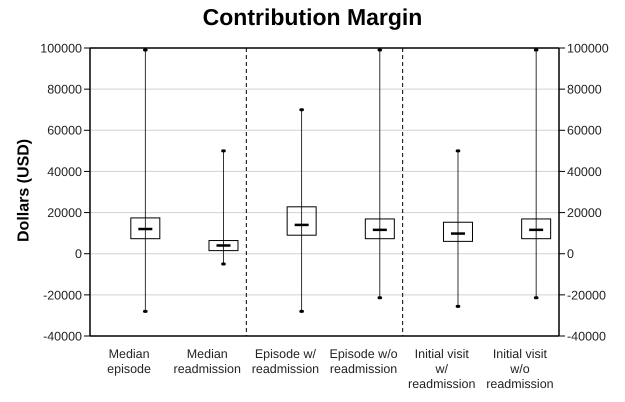  Describe the element at coordinates (286, 361) in the screenshot. I see `x-tick-label: Episode w/ readmission` at that location.